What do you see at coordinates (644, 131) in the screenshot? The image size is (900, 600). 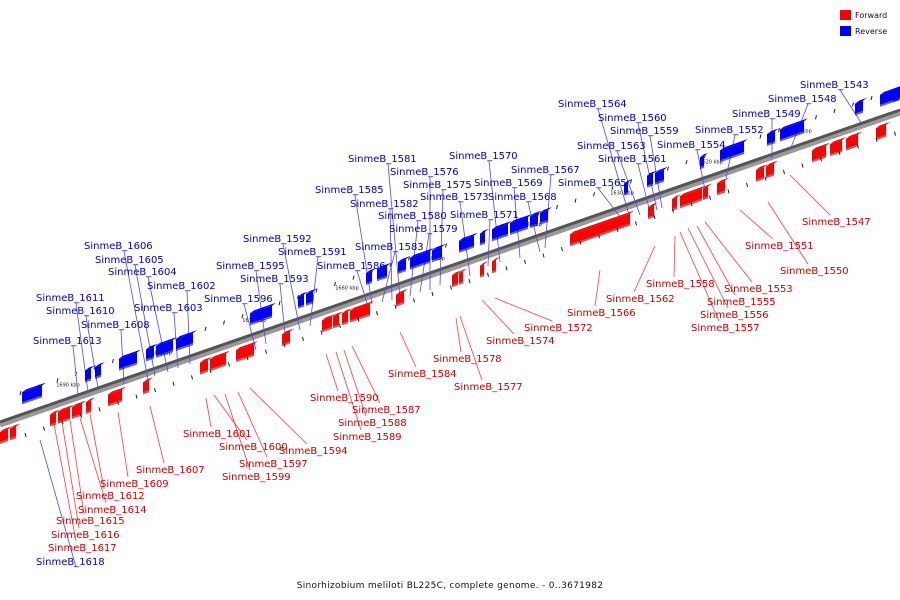 I see `reverse-gene-label: SinmeB_1559` at bounding box center [644, 131].